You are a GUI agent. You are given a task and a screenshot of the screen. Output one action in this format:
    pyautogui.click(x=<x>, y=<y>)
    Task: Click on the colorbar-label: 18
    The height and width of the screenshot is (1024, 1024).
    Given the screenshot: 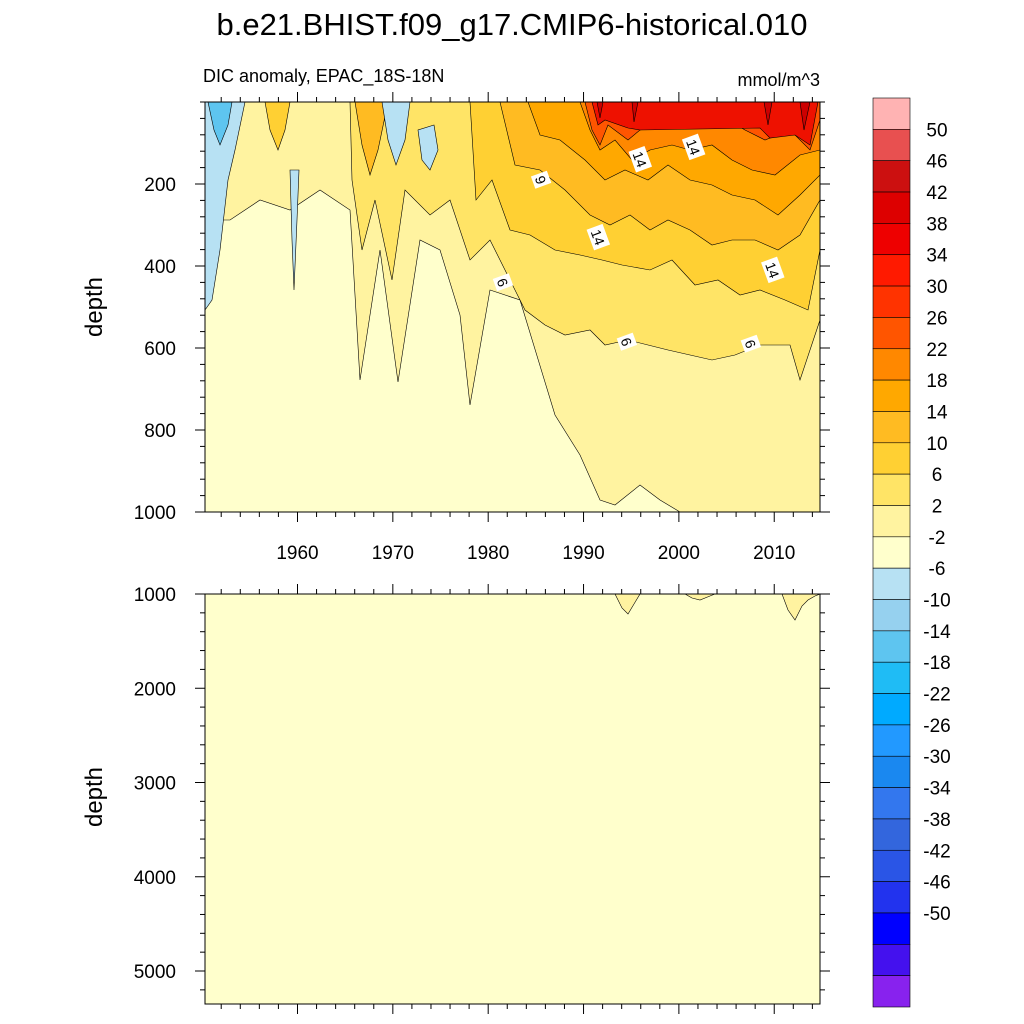 What is the action you would take?
    pyautogui.click(x=936, y=381)
    